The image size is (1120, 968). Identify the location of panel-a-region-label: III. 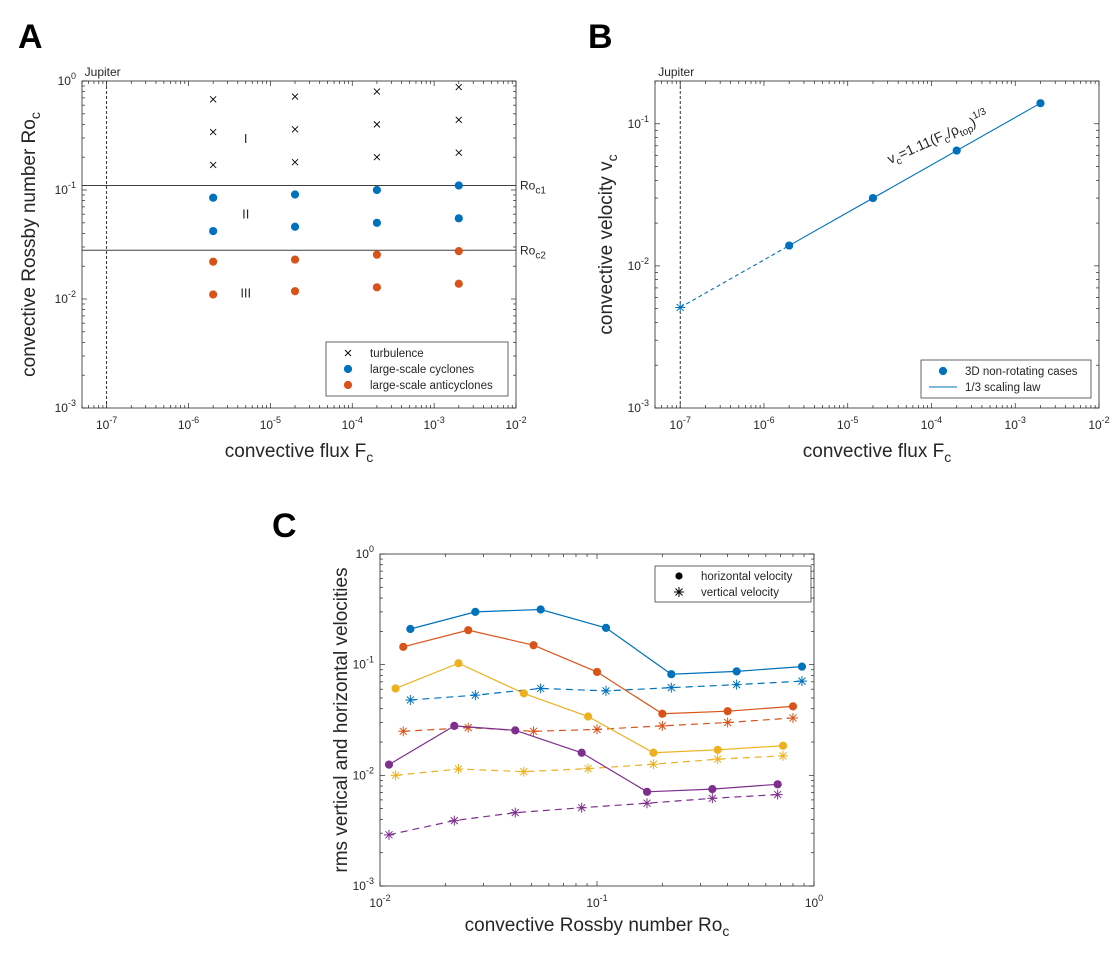
(245, 293).